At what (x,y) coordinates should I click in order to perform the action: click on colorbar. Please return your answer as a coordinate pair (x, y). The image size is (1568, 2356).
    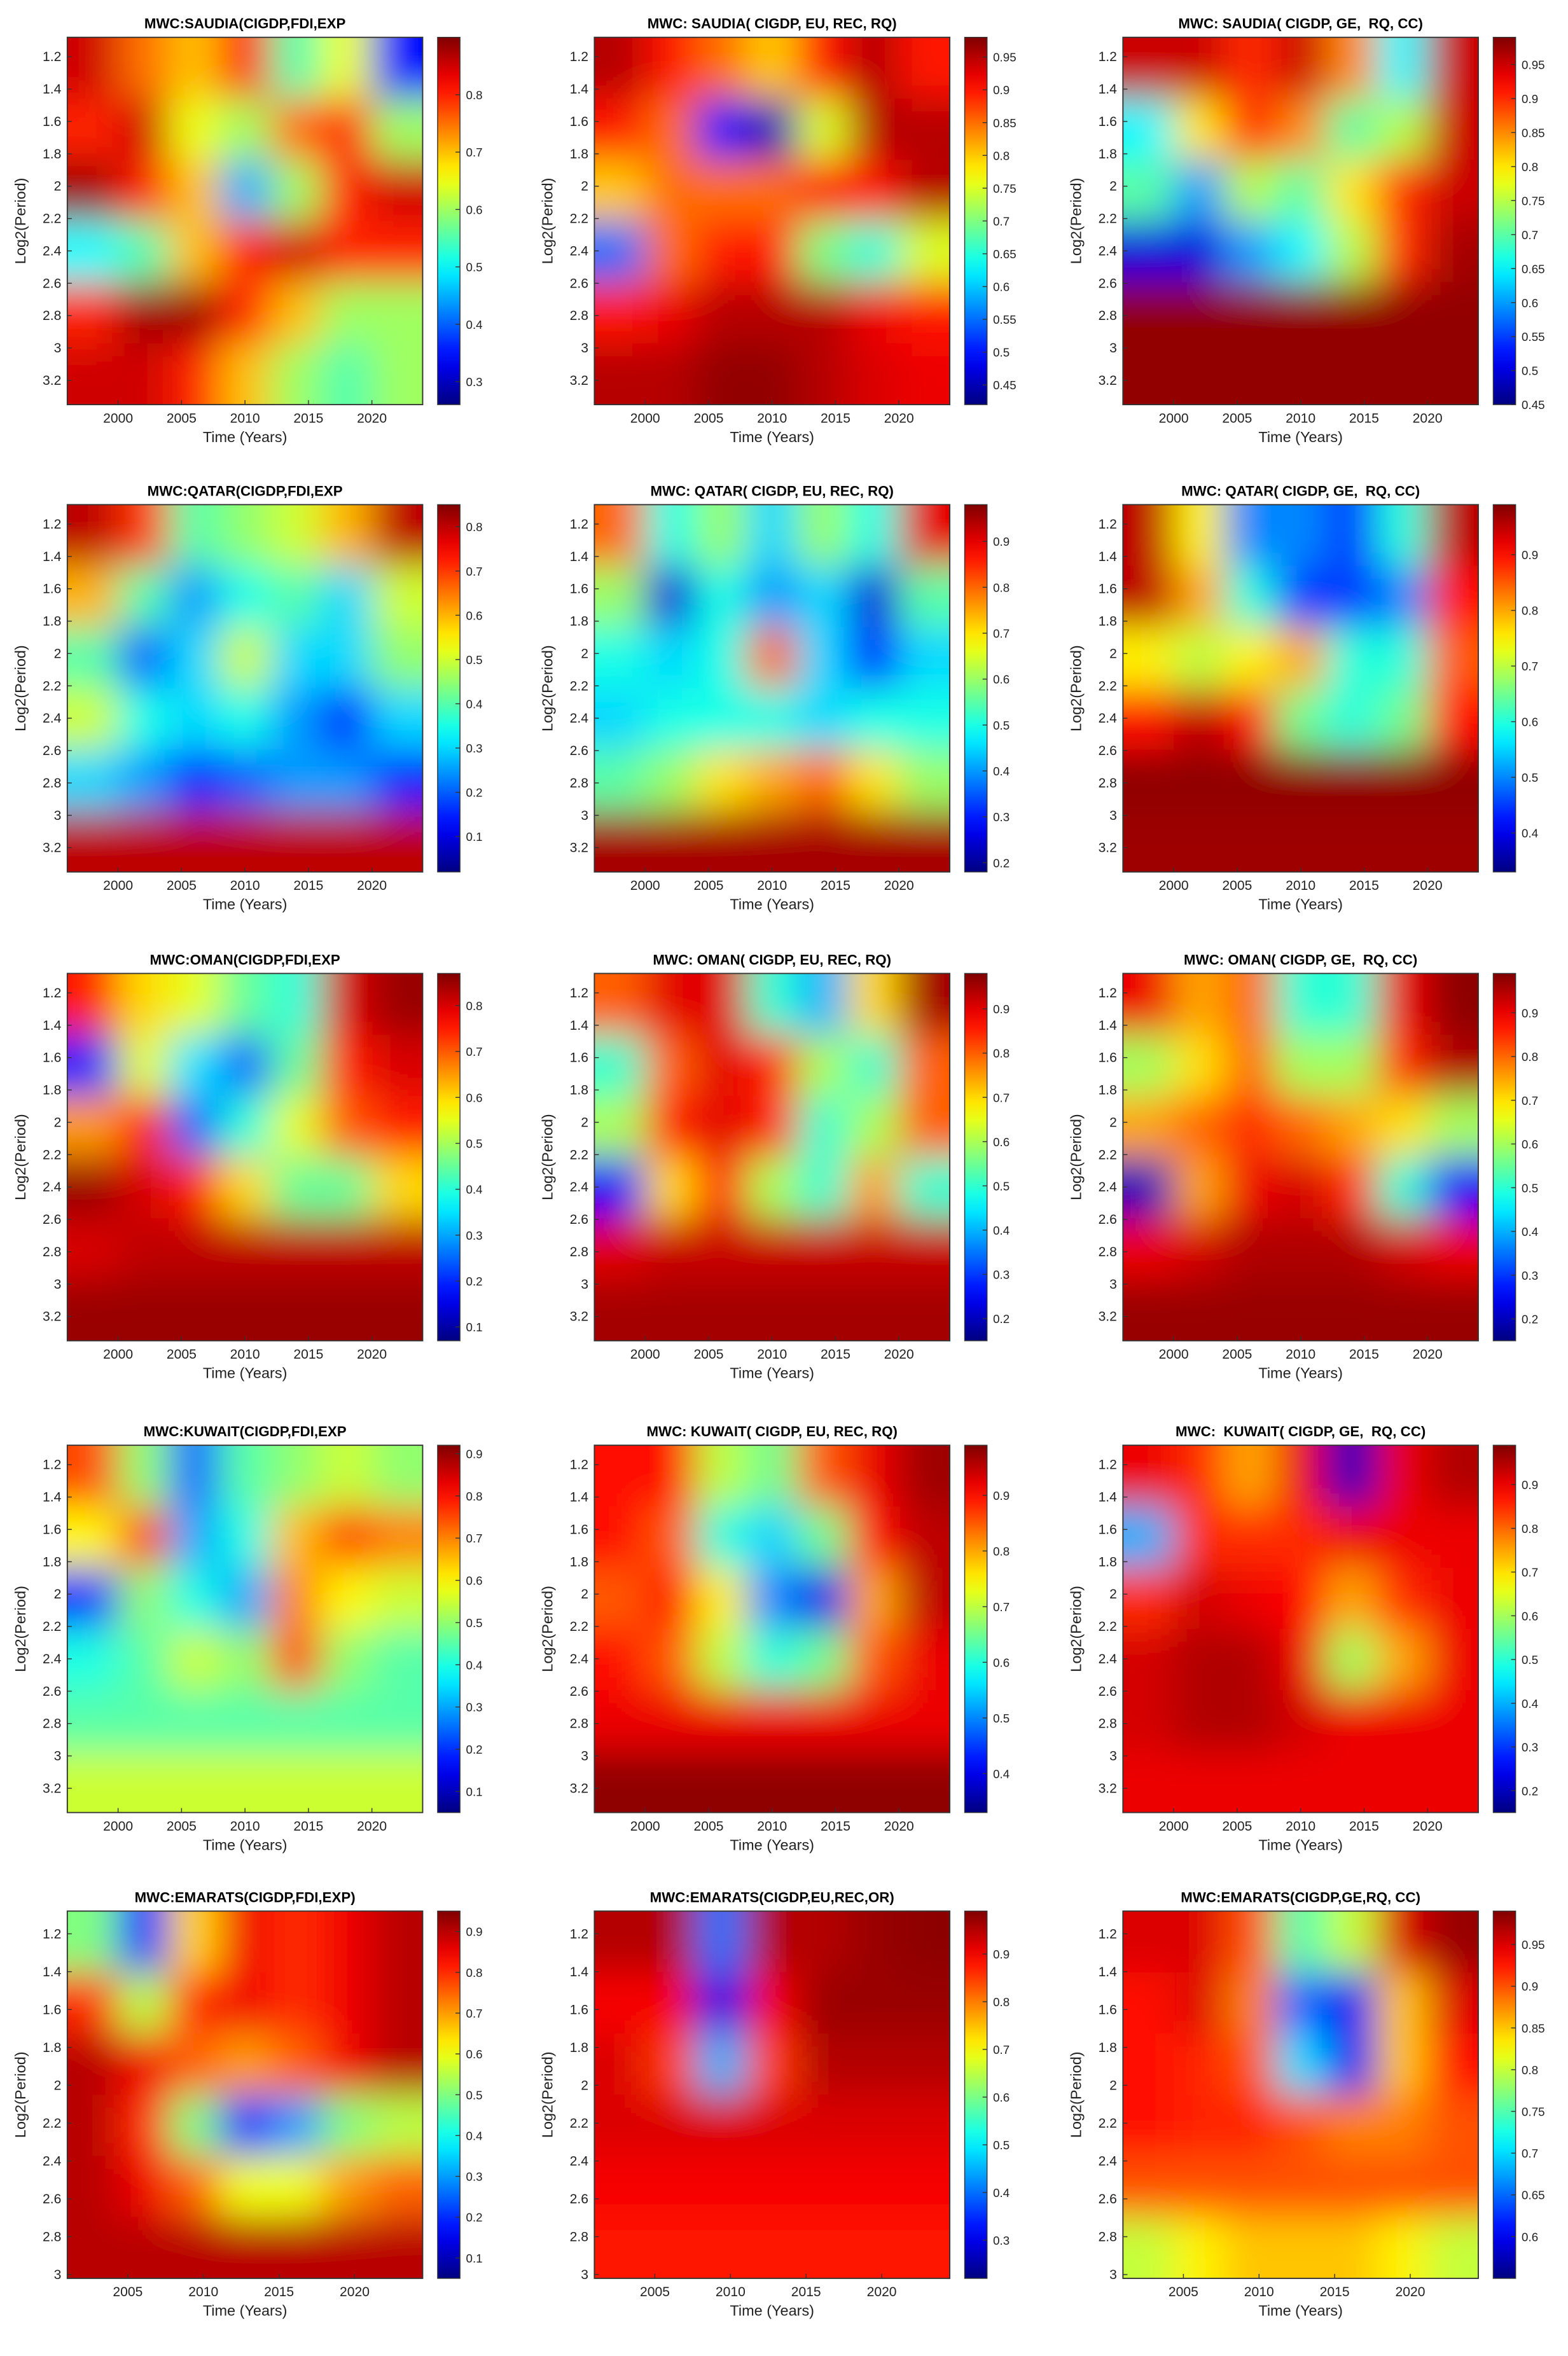
    Looking at the image, I should click on (976, 688).